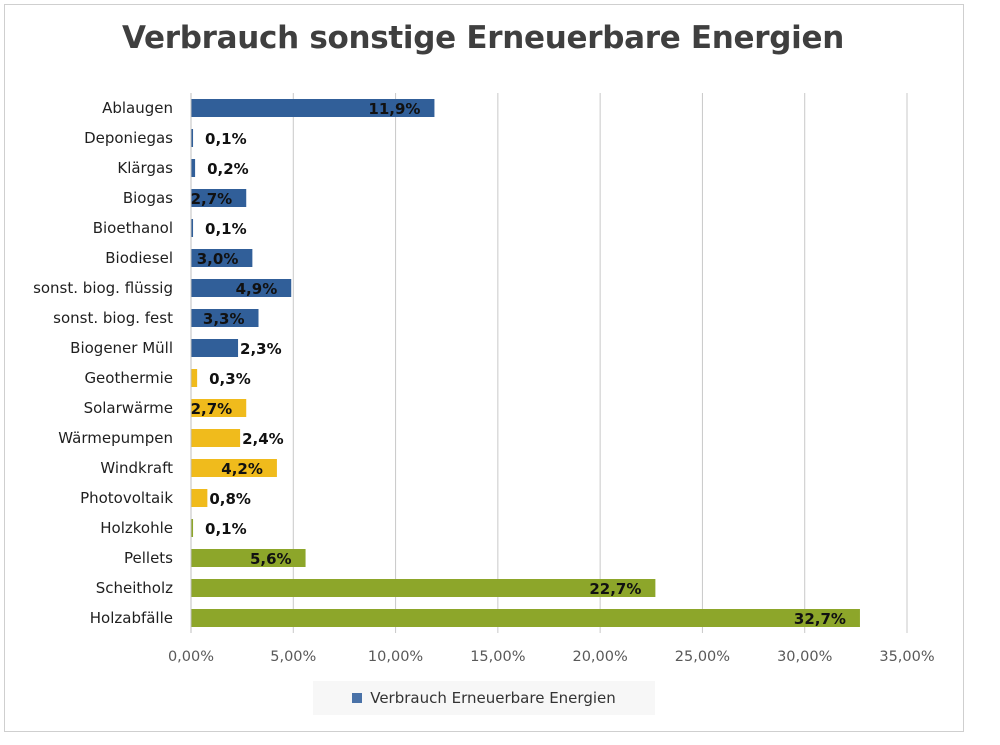 This screenshot has width=1000, height=745. Describe the element at coordinates (218, 259) in the screenshot. I see `data-label: 3,0%` at that location.